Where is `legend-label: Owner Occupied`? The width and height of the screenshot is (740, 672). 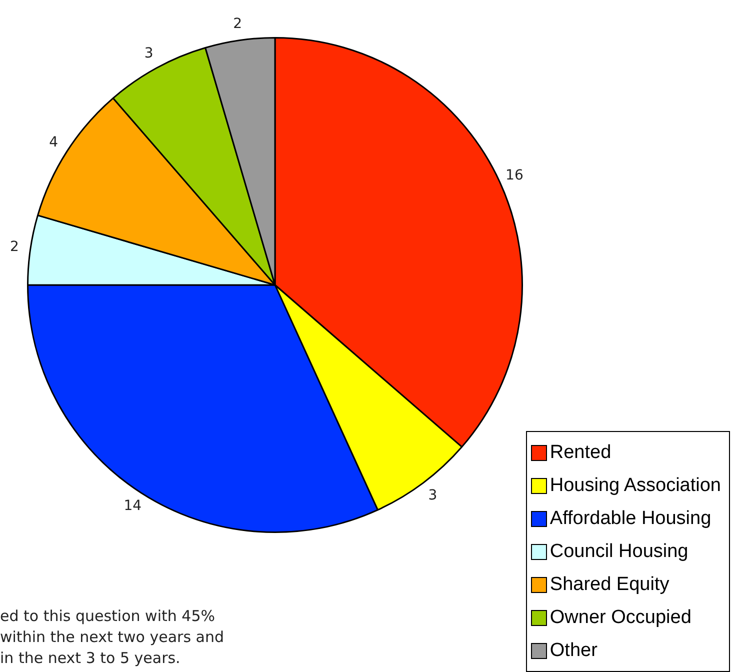 legend-label: Owner Occupied is located at coordinates (621, 617).